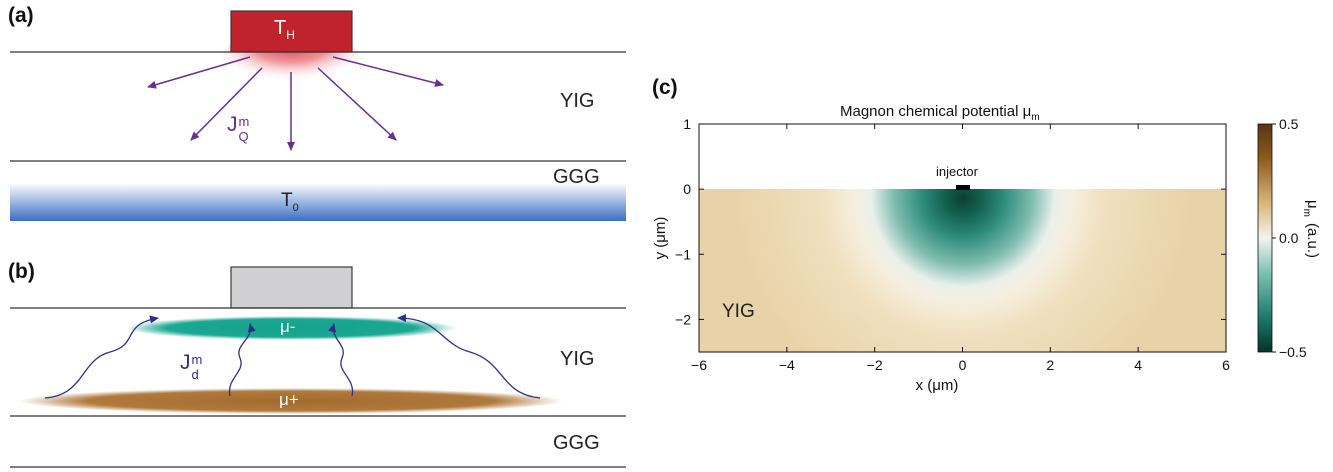  Describe the element at coordinates (288, 326) in the screenshot. I see `mu-minus-label: μ-` at that location.